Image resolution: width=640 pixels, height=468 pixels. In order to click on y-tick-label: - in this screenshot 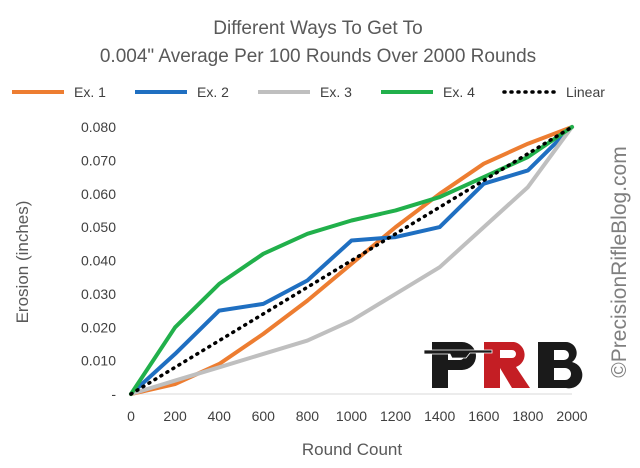, I will do `click(113, 394)`.